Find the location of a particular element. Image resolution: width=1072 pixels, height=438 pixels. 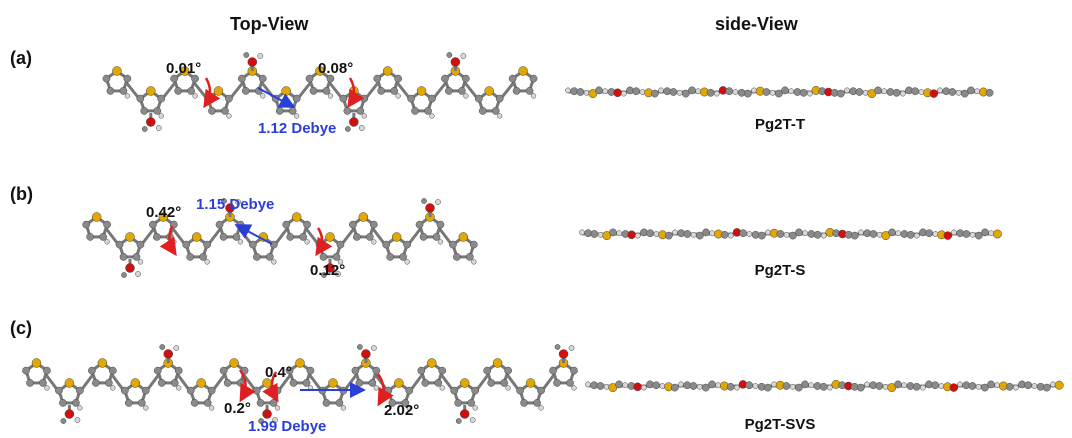

side-view-molecule-c is located at coordinates (824, 386).